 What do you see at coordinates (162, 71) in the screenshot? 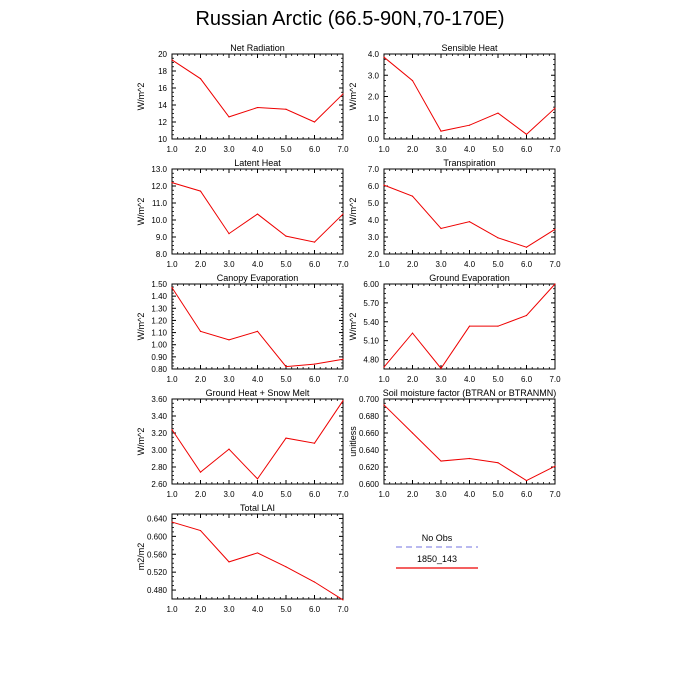
I see `y-tick-label: 18` at bounding box center [162, 71].